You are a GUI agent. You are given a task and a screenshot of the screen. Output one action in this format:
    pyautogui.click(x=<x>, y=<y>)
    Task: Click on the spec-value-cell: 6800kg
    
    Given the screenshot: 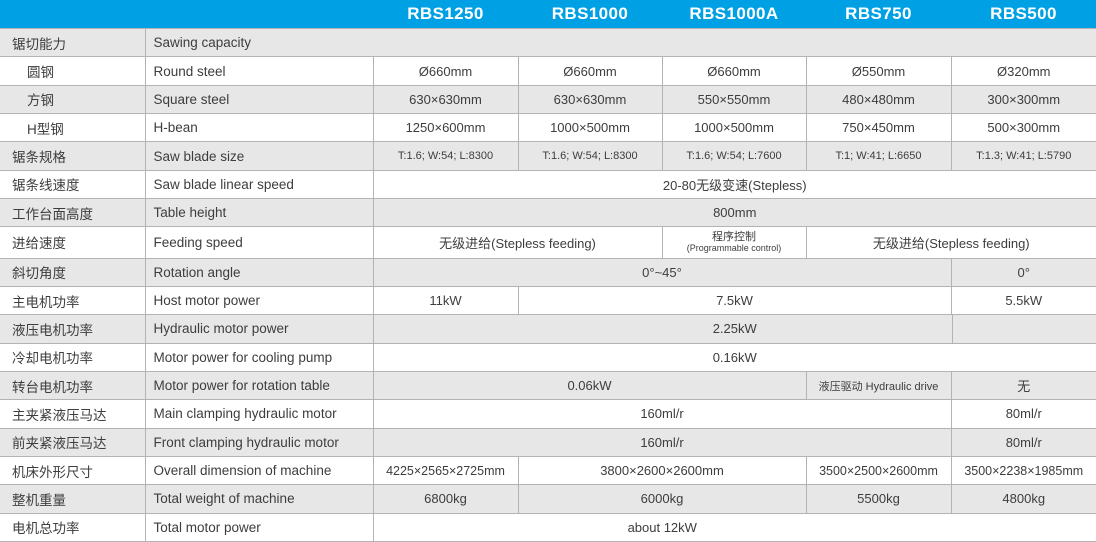 What is the action you would take?
    pyautogui.click(x=445, y=499)
    